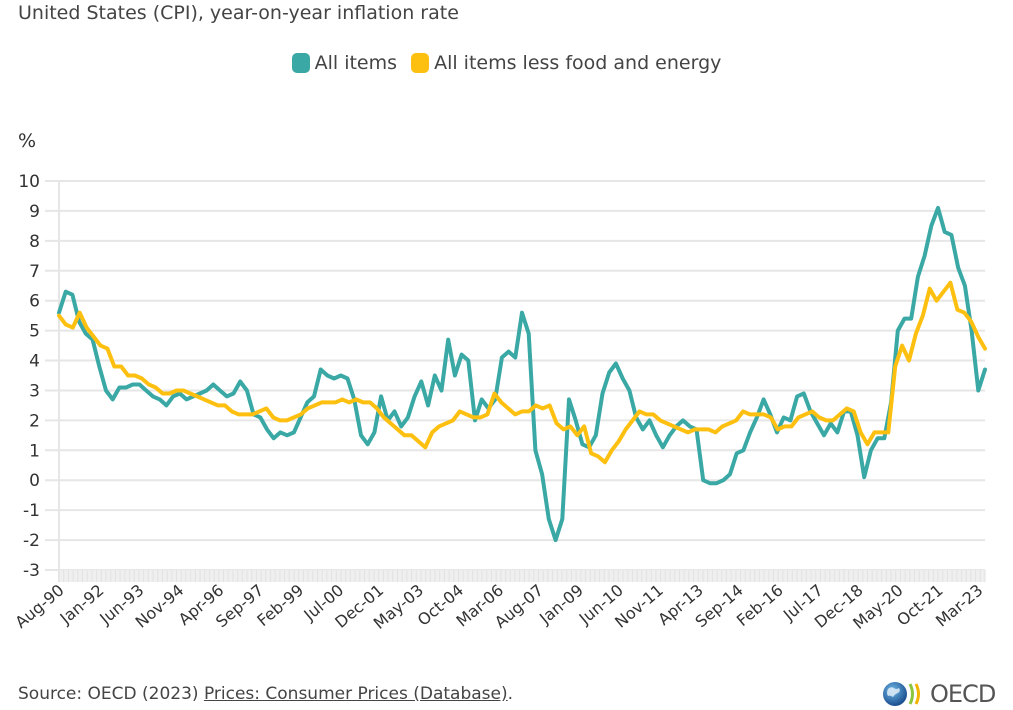 Image resolution: width=1013 pixels, height=710 pixels. I want to click on x-tick-label: Jan-09, so click(561, 605).